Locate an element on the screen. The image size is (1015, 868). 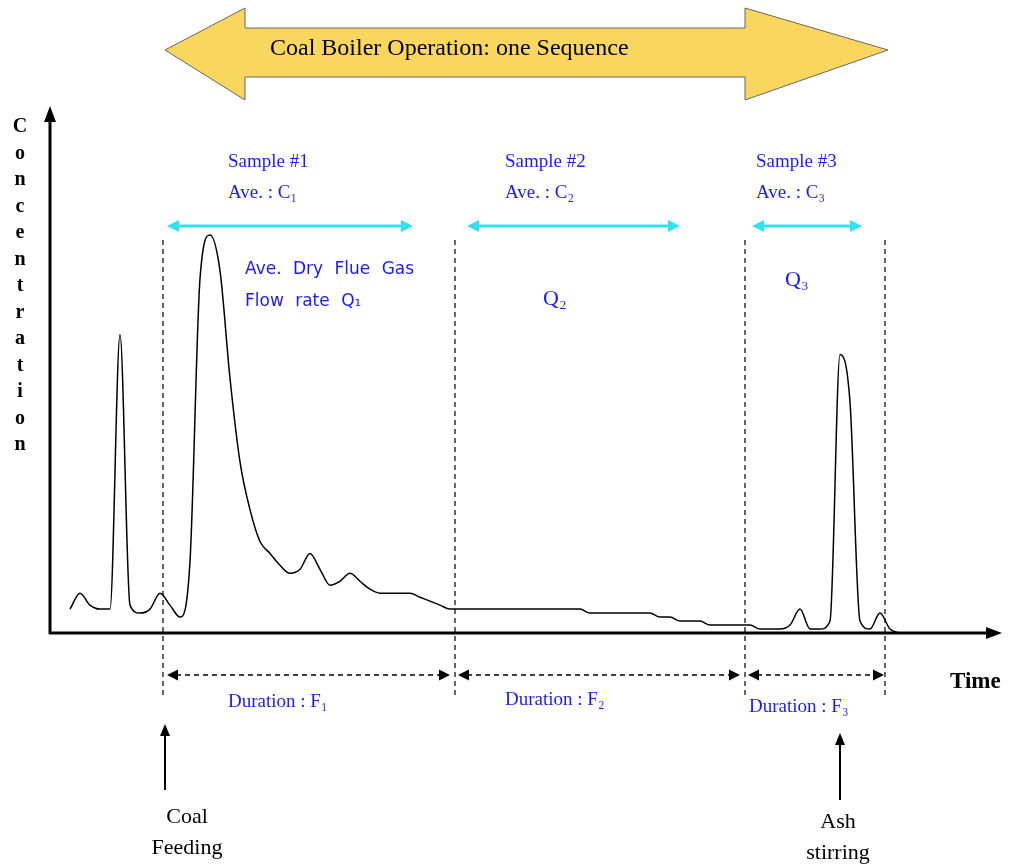
text: Coal Feeding is located at coordinates (187, 831).